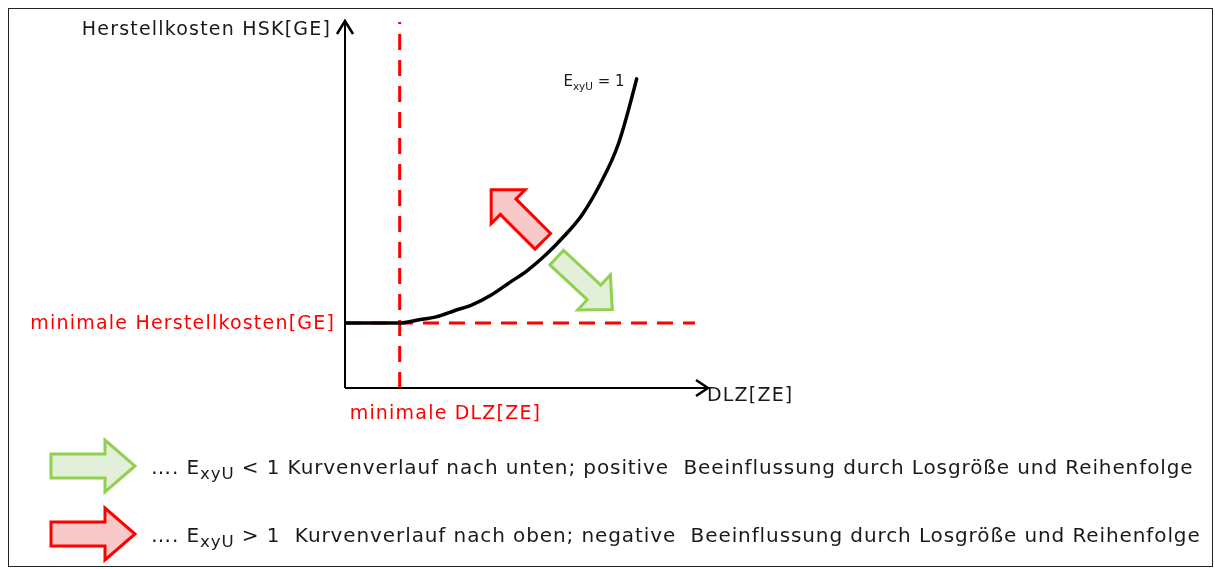 This screenshot has height=569, width=1215. Describe the element at coordinates (750, 393) in the screenshot. I see `x-axis-title: DLZ[ZE]` at that location.